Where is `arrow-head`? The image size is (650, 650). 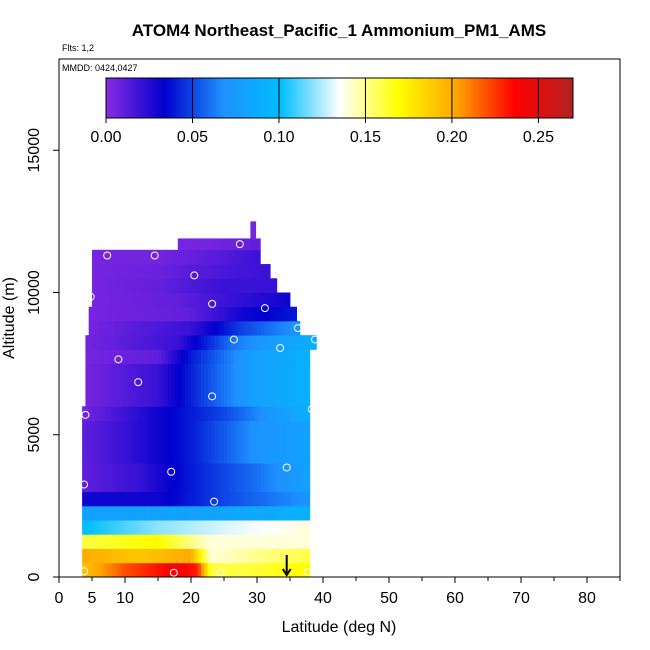 arrow-head is located at coordinates (286, 572).